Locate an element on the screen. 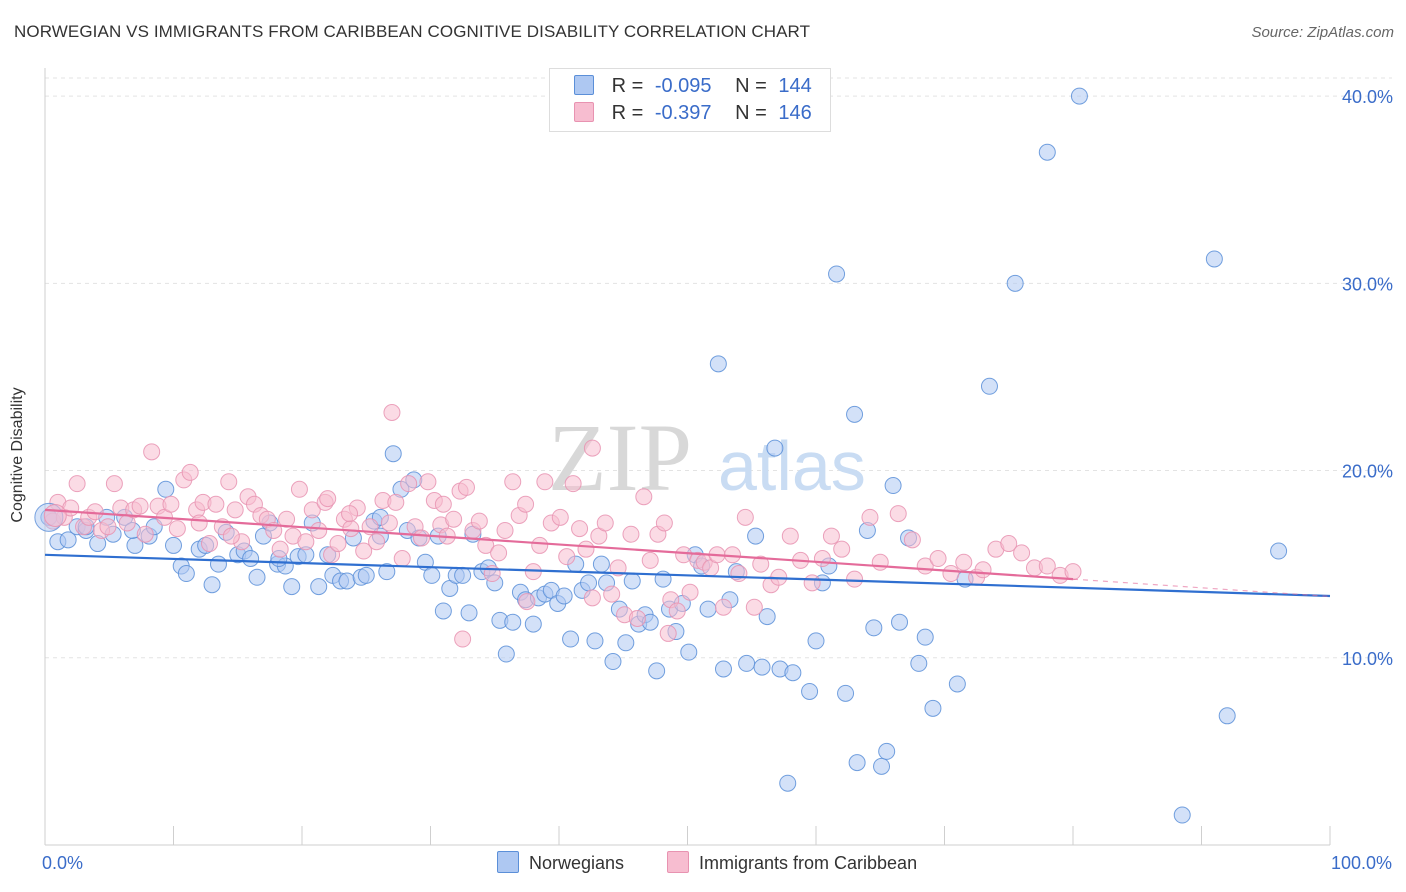 This screenshot has width=1406, height=892. series-legend-caribbean: Immigrants from Caribbean is located at coordinates (792, 862).